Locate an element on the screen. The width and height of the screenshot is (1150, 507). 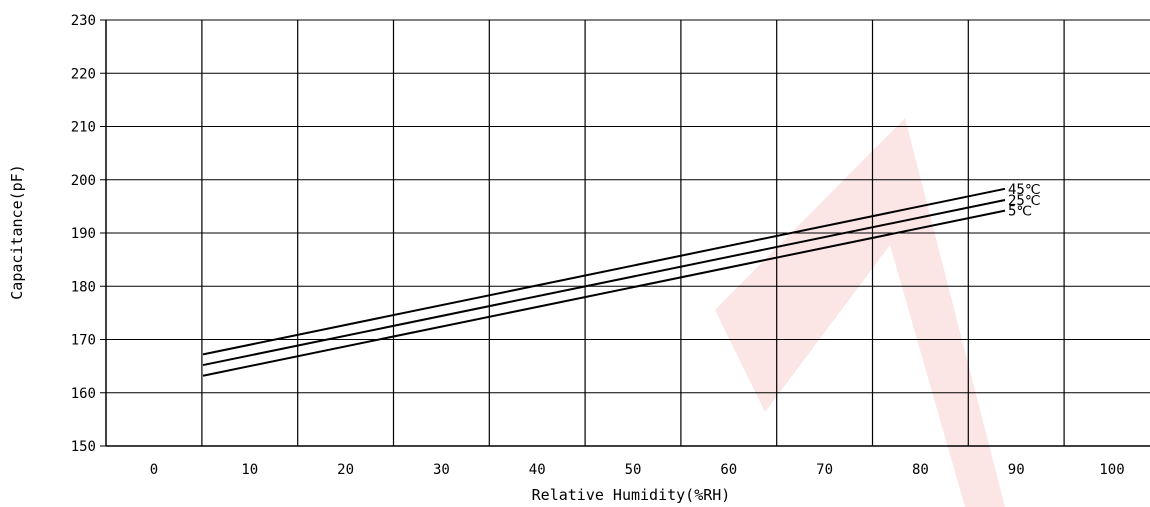
x-tick-label: 70 is located at coordinates (824, 470).